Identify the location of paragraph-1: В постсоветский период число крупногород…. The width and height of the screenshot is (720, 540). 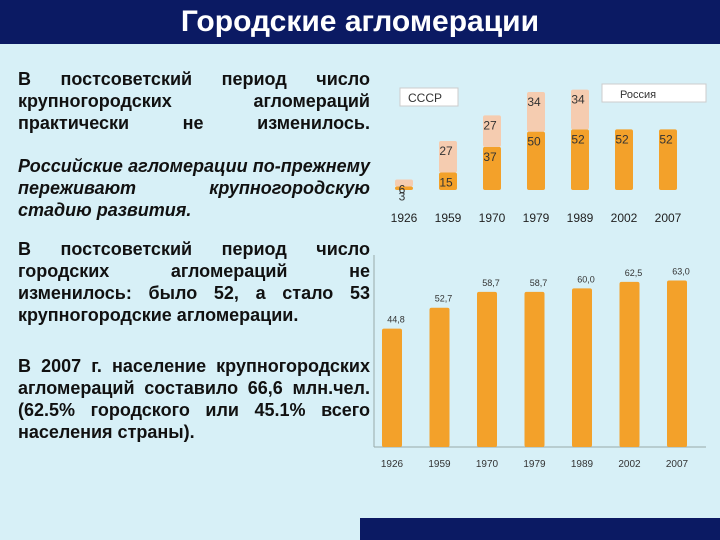
(194, 101).